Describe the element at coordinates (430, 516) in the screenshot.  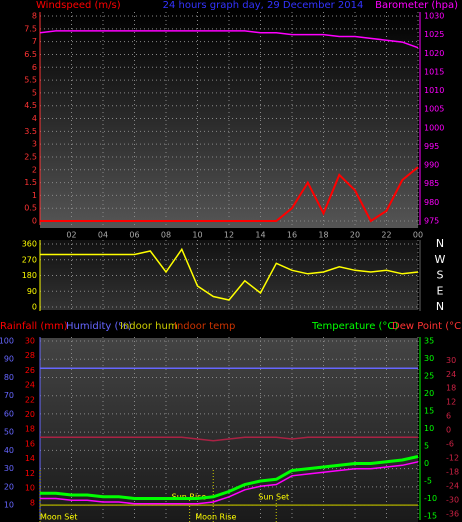
I see `y2-tick-label: -15` at that location.